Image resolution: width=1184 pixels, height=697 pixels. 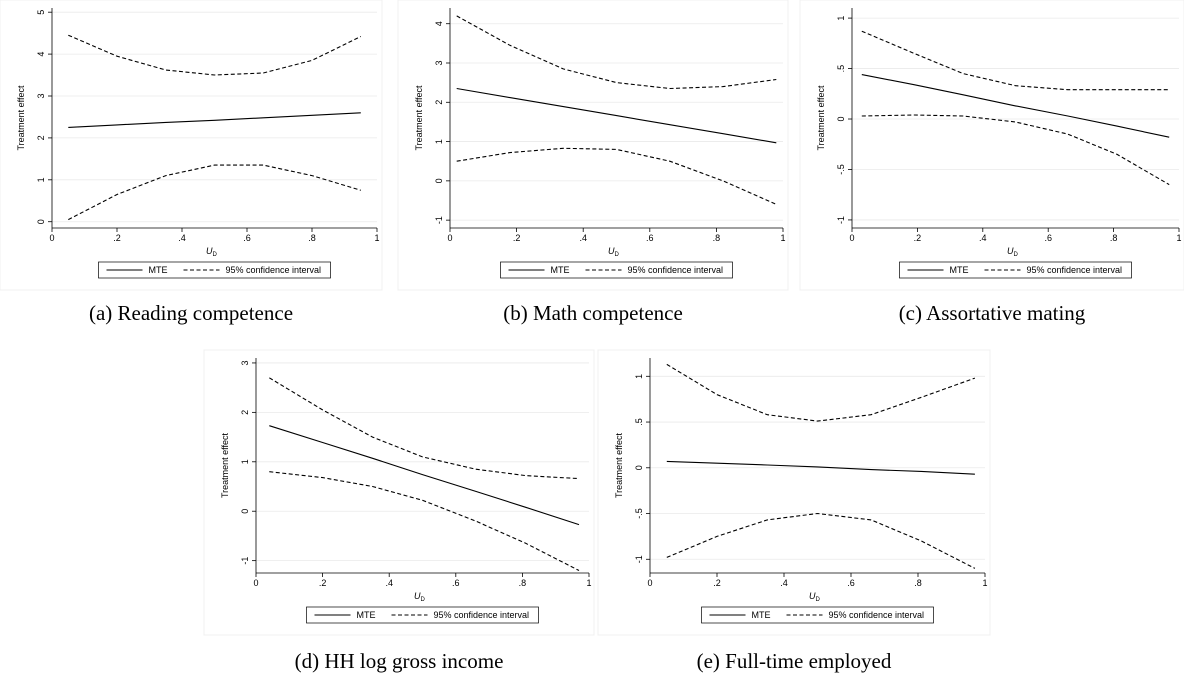 What do you see at coordinates (593, 313) in the screenshot?
I see `caption: (b) Math competence` at bounding box center [593, 313].